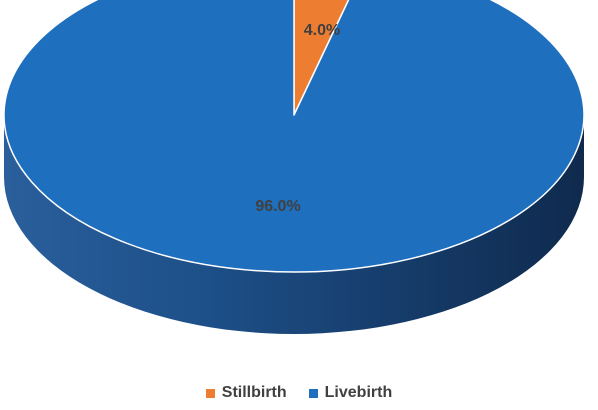  I want to click on data-label-livebirth: 96.0%, so click(277, 206).